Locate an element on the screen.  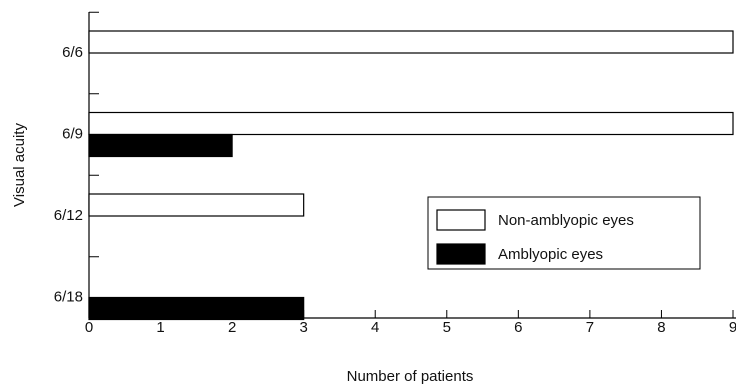
legend-label: Non-amblyopic eyes is located at coordinates (566, 220).